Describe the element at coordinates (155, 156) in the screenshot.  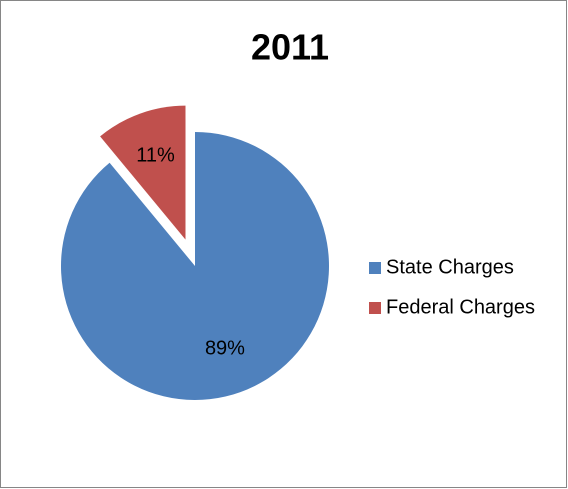
I see `data-label: 11%` at that location.